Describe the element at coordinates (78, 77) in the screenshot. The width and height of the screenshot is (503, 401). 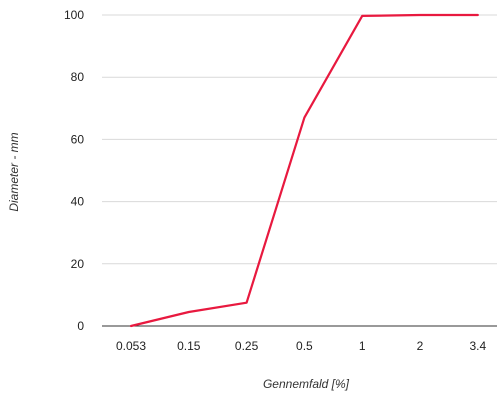
I see `y-tick-label-80: 80` at that location.